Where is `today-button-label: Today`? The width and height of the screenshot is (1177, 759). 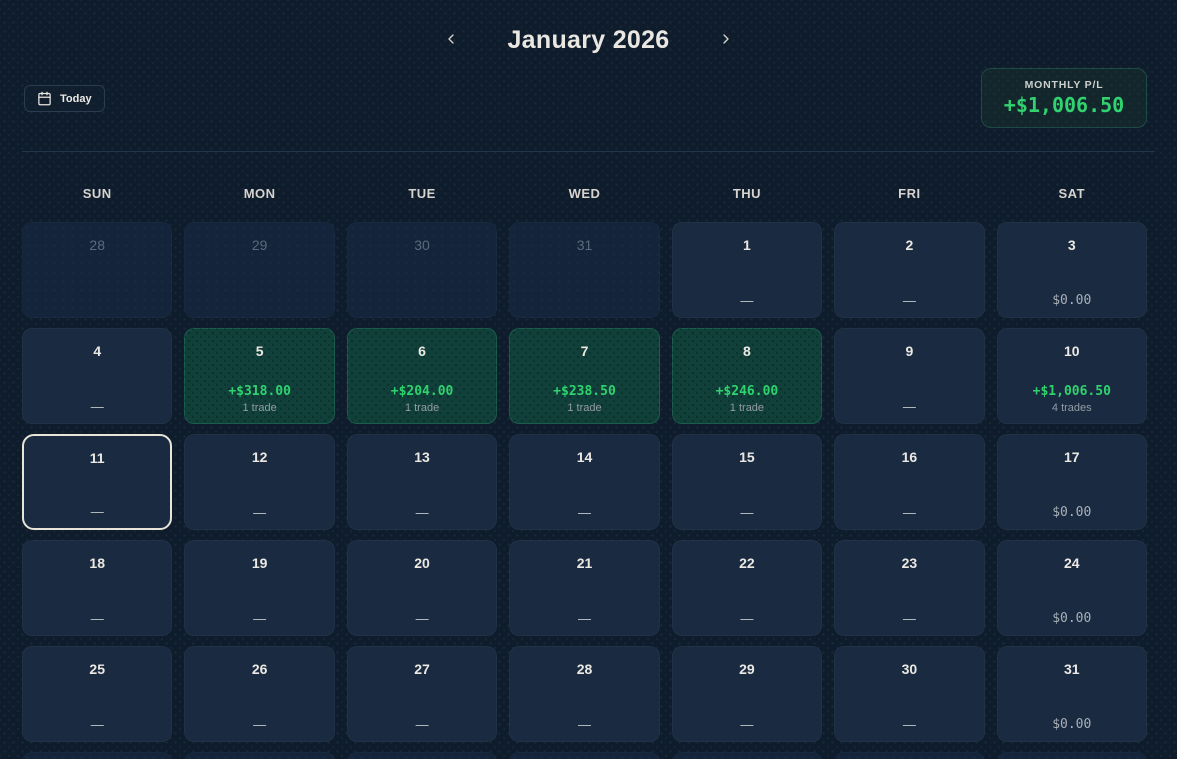
today-button-label: Today is located at coordinates (76, 98).